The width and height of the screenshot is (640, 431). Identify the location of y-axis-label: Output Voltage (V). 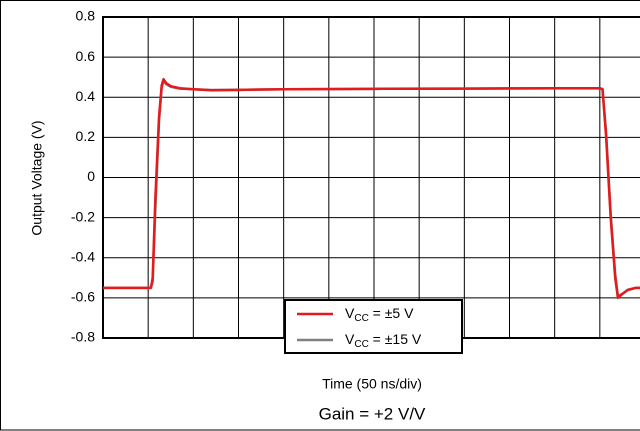
(37, 177).